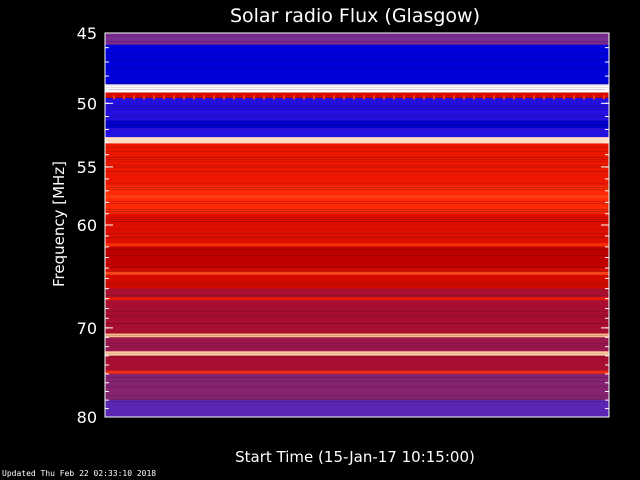 This screenshot has height=480, width=640. I want to click on y-tick-label: 45, so click(87, 33).